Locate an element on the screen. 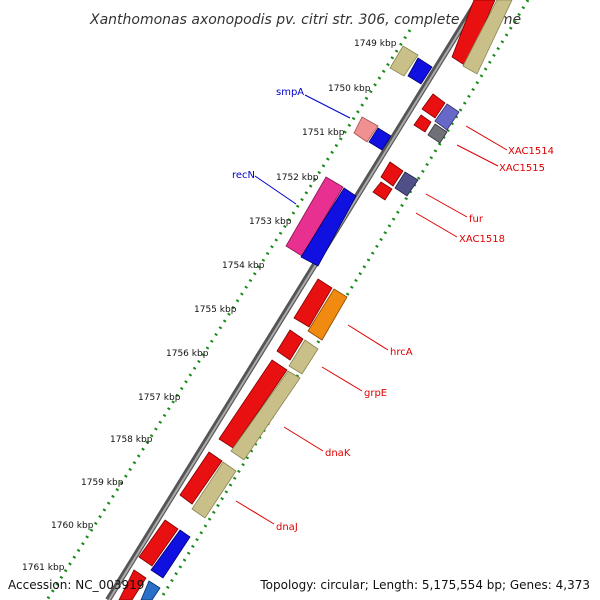 The width and height of the screenshot is (600, 600). tick-label: 1757 kbp is located at coordinates (159, 398).